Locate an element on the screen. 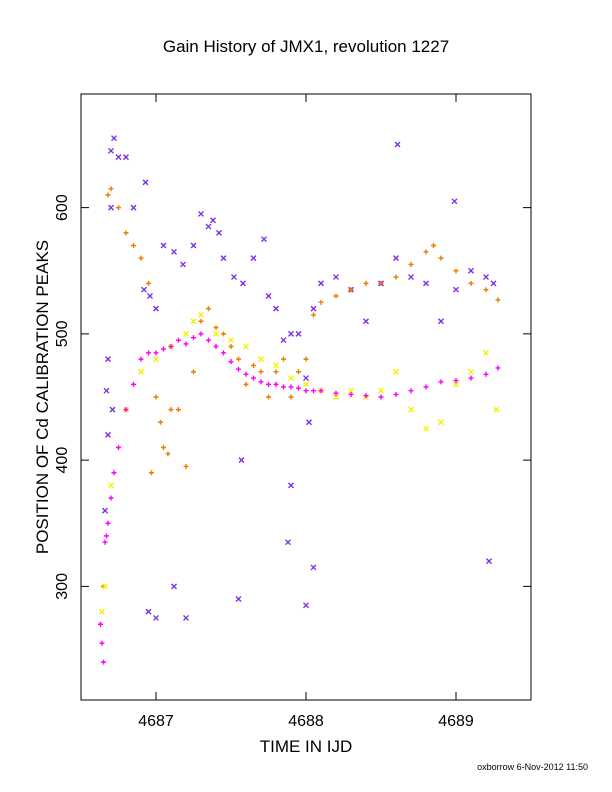  chart-title: Gain History of JMX1, revolution 1227 is located at coordinates (306, 46).